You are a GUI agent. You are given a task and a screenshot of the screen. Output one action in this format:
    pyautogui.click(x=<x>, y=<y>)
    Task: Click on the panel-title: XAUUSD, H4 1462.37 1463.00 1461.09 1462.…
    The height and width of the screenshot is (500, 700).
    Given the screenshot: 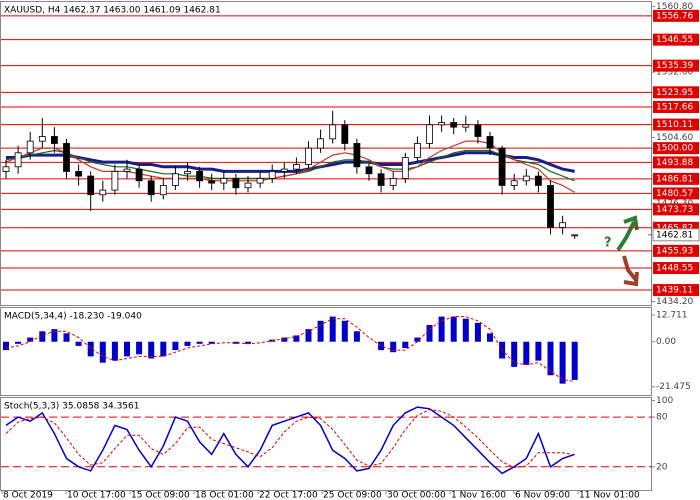 What is the action you would take?
    pyautogui.click(x=112, y=11)
    